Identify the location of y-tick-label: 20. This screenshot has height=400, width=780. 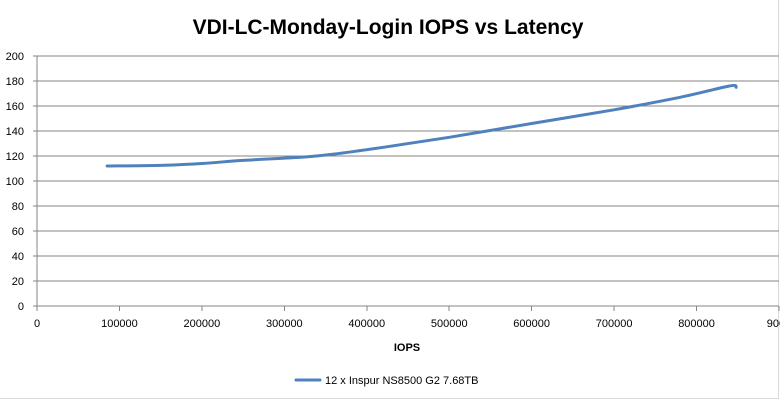
(18, 282).